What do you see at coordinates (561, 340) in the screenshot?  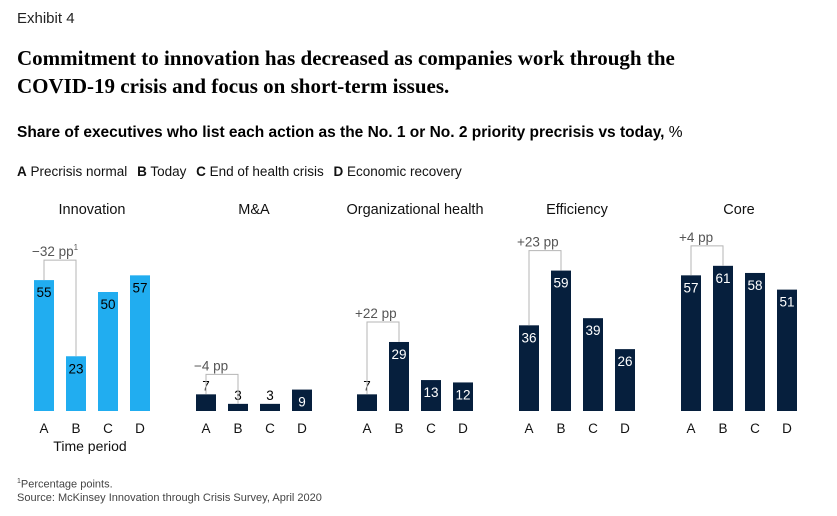 I see `bar-efficiency-b` at bounding box center [561, 340].